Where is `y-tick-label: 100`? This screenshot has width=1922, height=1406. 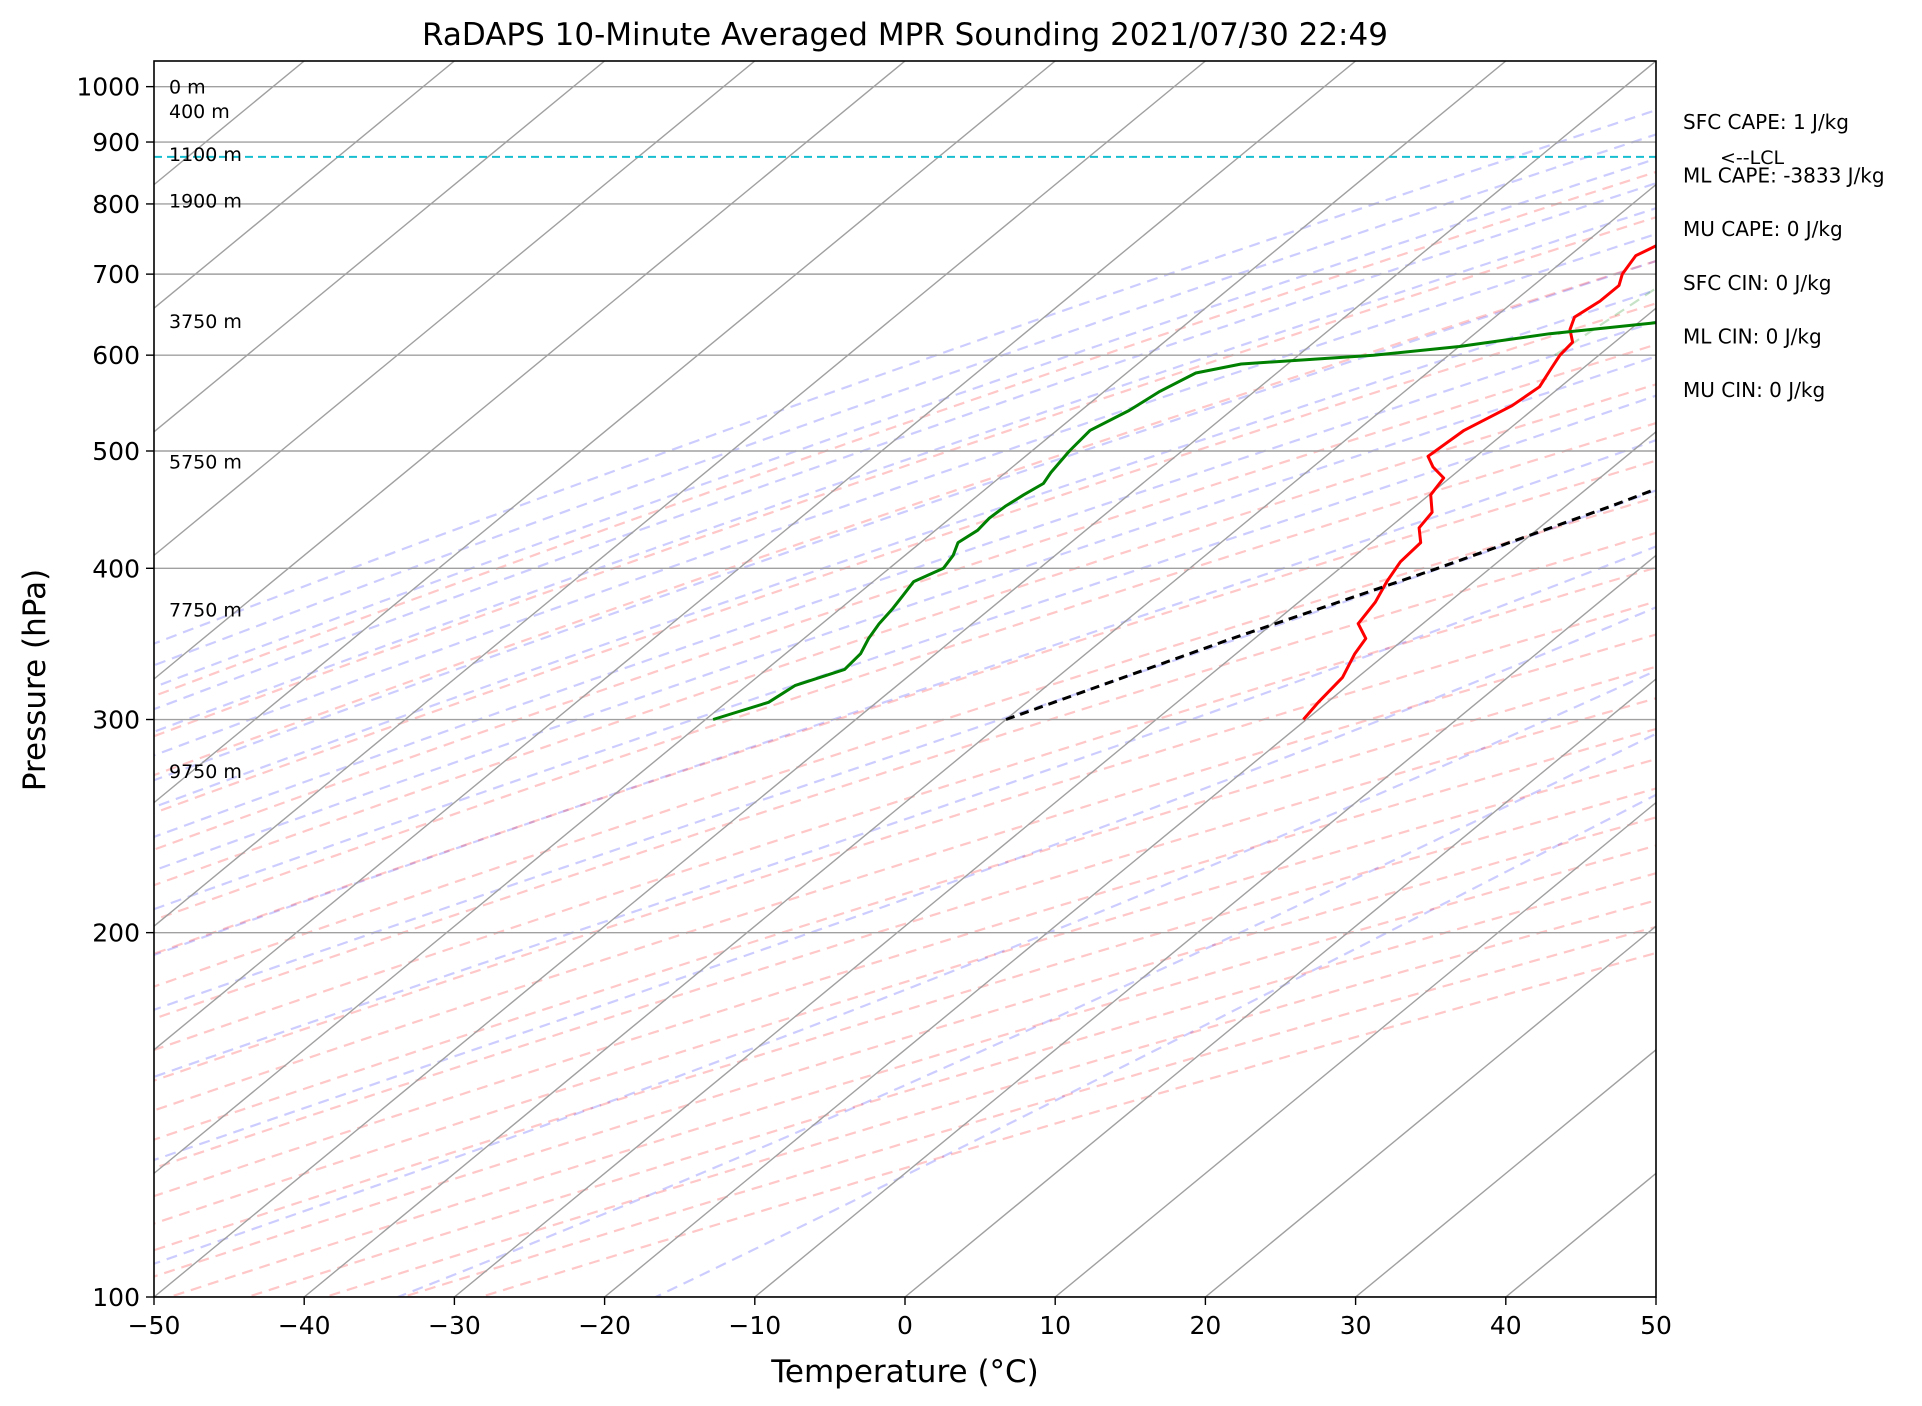 y-tick-label: 100 is located at coordinates (116, 1297).